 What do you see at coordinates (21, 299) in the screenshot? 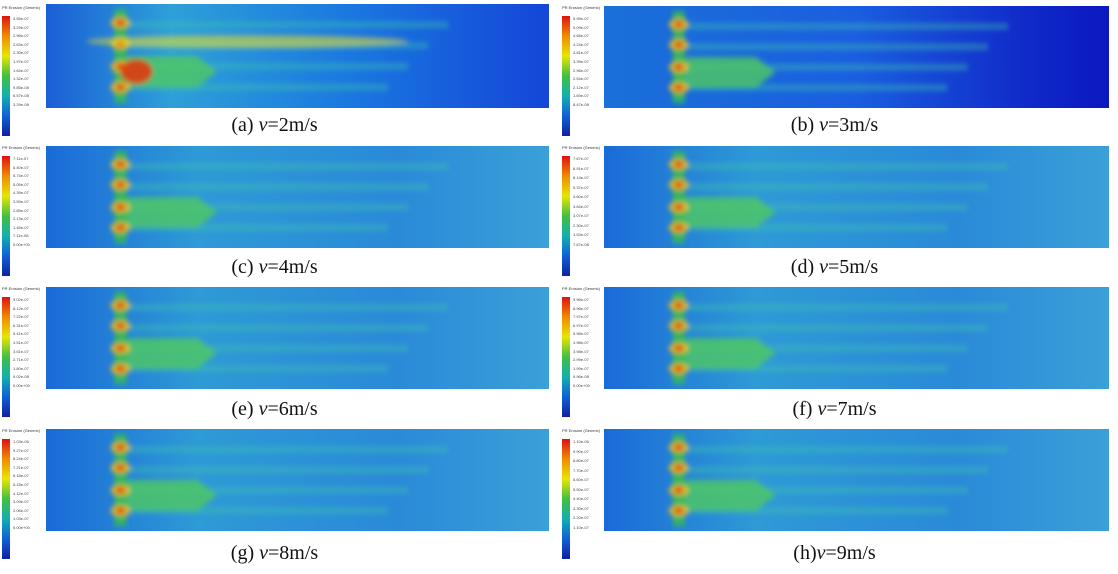
I see `legend-tick-label: 9.02e-07` at bounding box center [21, 299].